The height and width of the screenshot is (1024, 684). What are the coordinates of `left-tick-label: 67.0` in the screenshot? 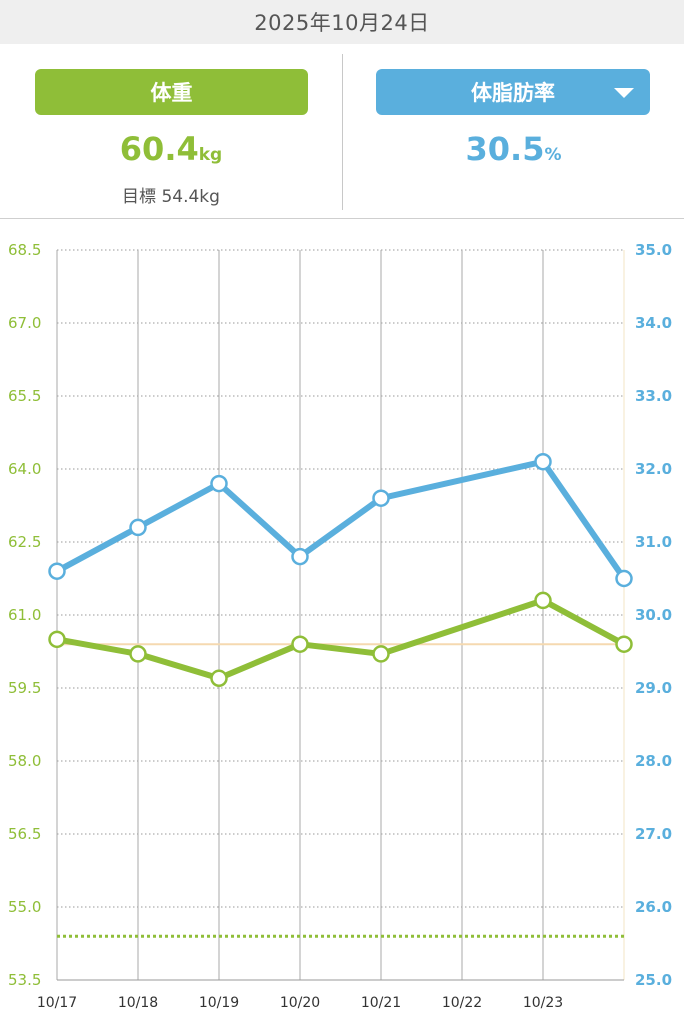 It's located at (24, 323).